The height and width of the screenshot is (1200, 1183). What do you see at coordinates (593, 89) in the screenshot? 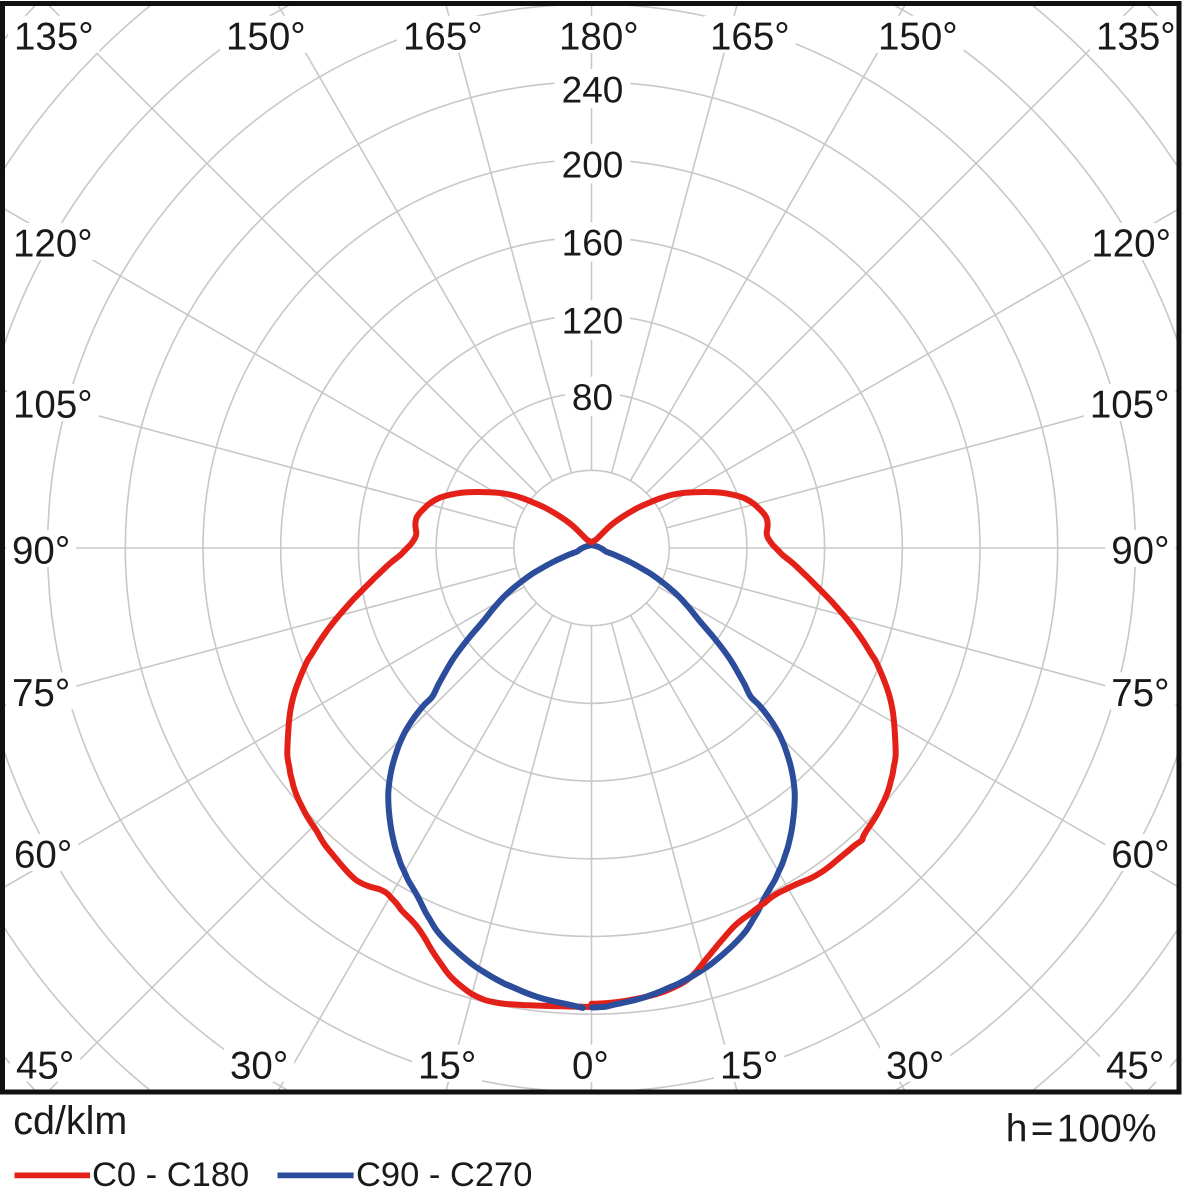
I see `svg-text: 240` at bounding box center [593, 89].